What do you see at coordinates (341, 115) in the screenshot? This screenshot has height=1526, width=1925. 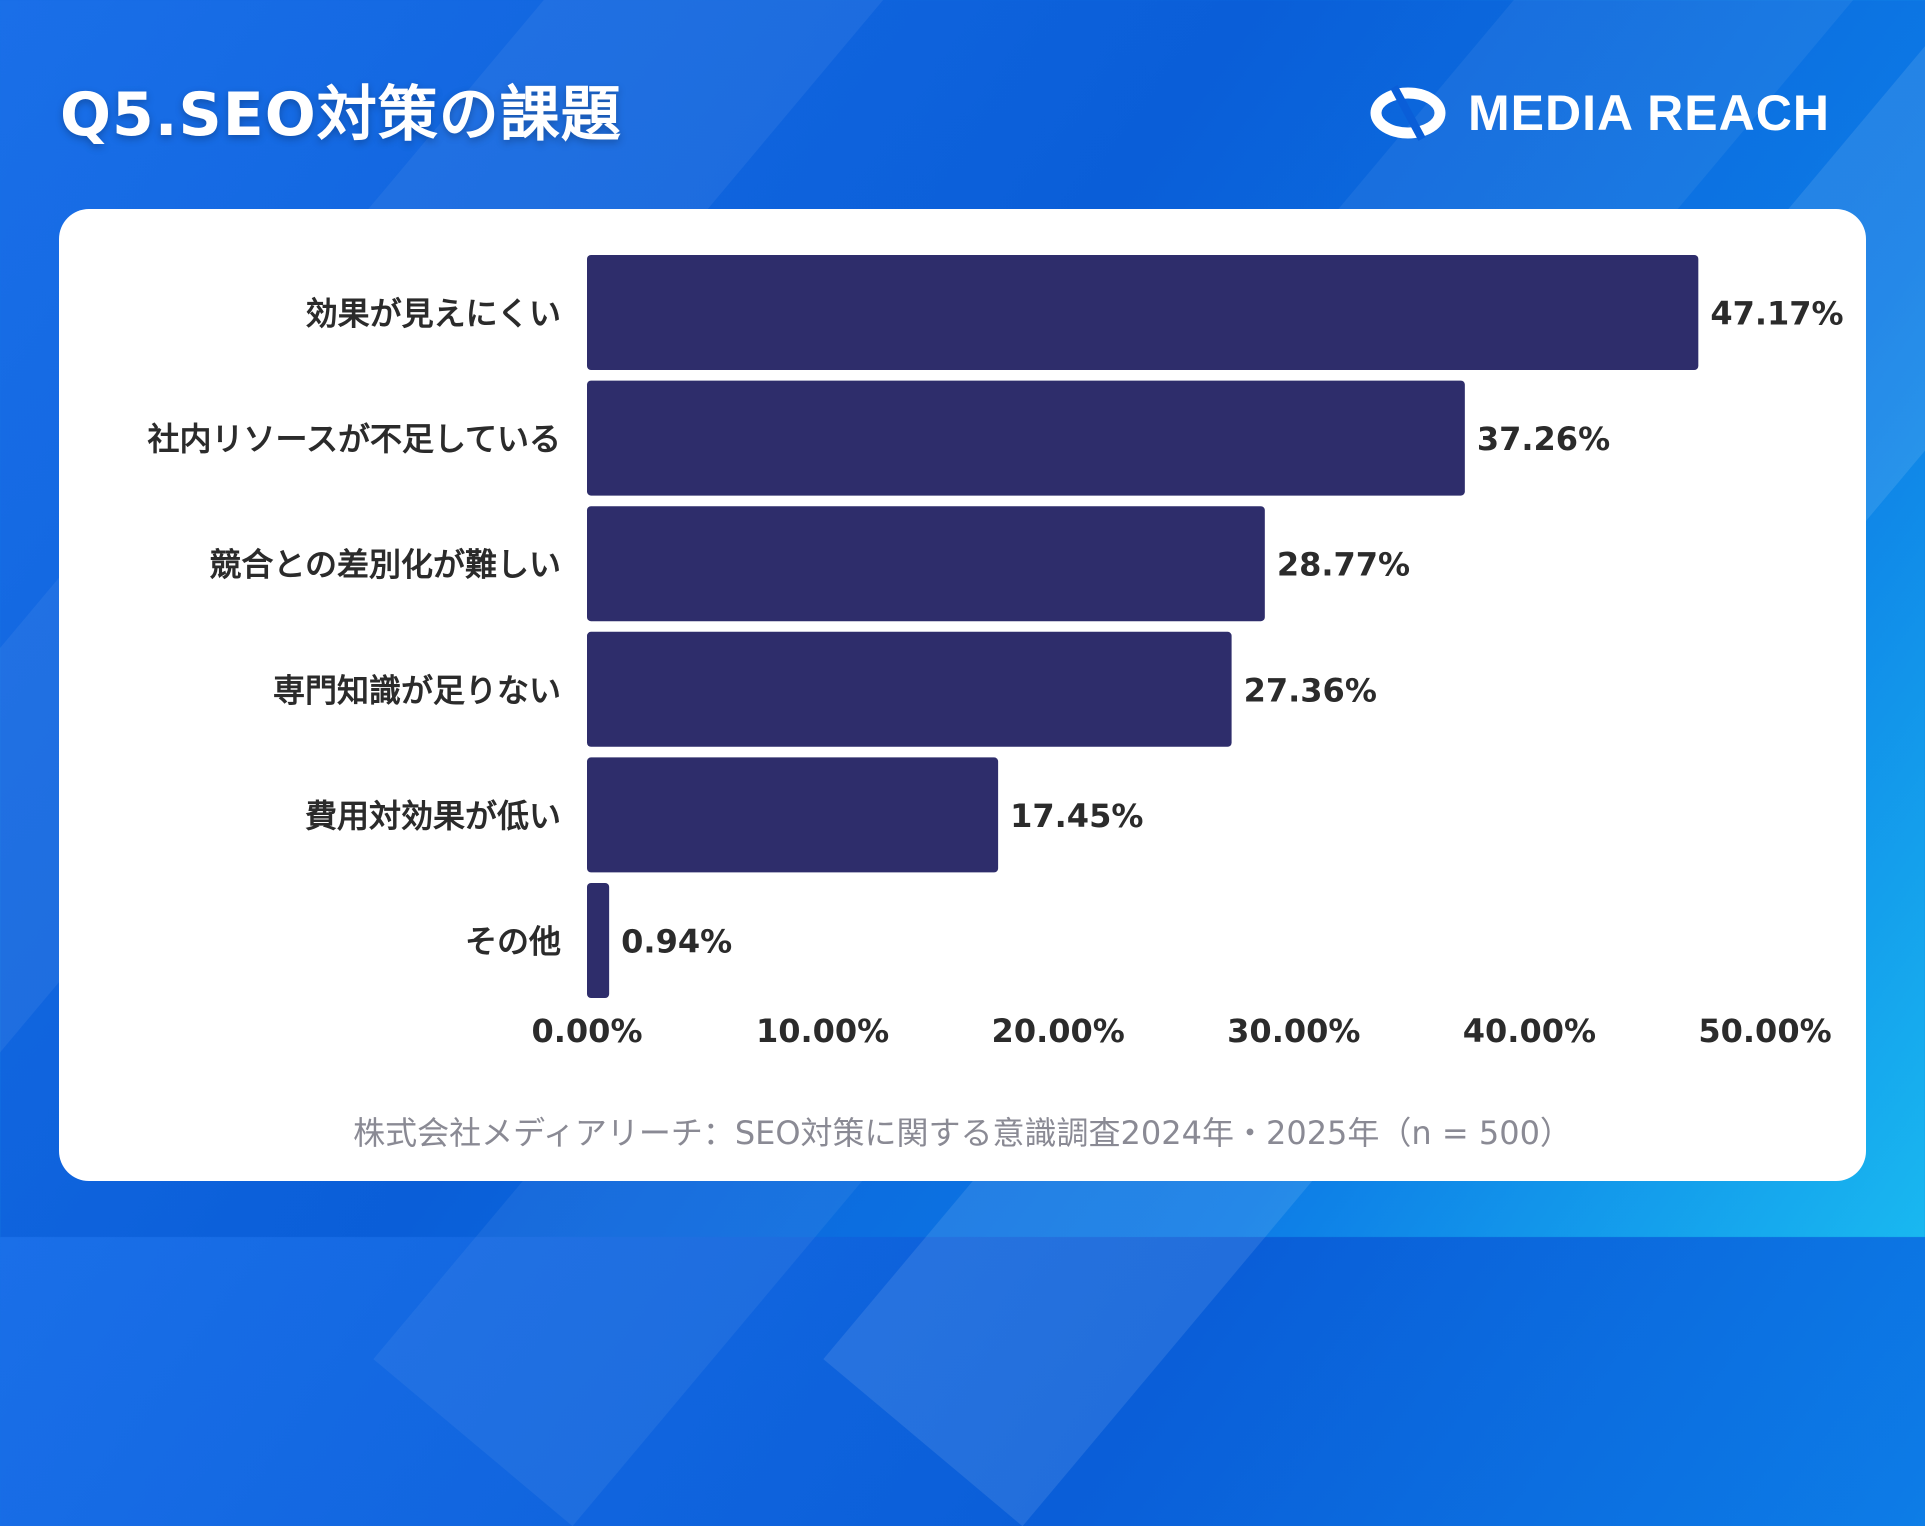 I see `page-title: Q5.SEO対策の課題` at bounding box center [341, 115].